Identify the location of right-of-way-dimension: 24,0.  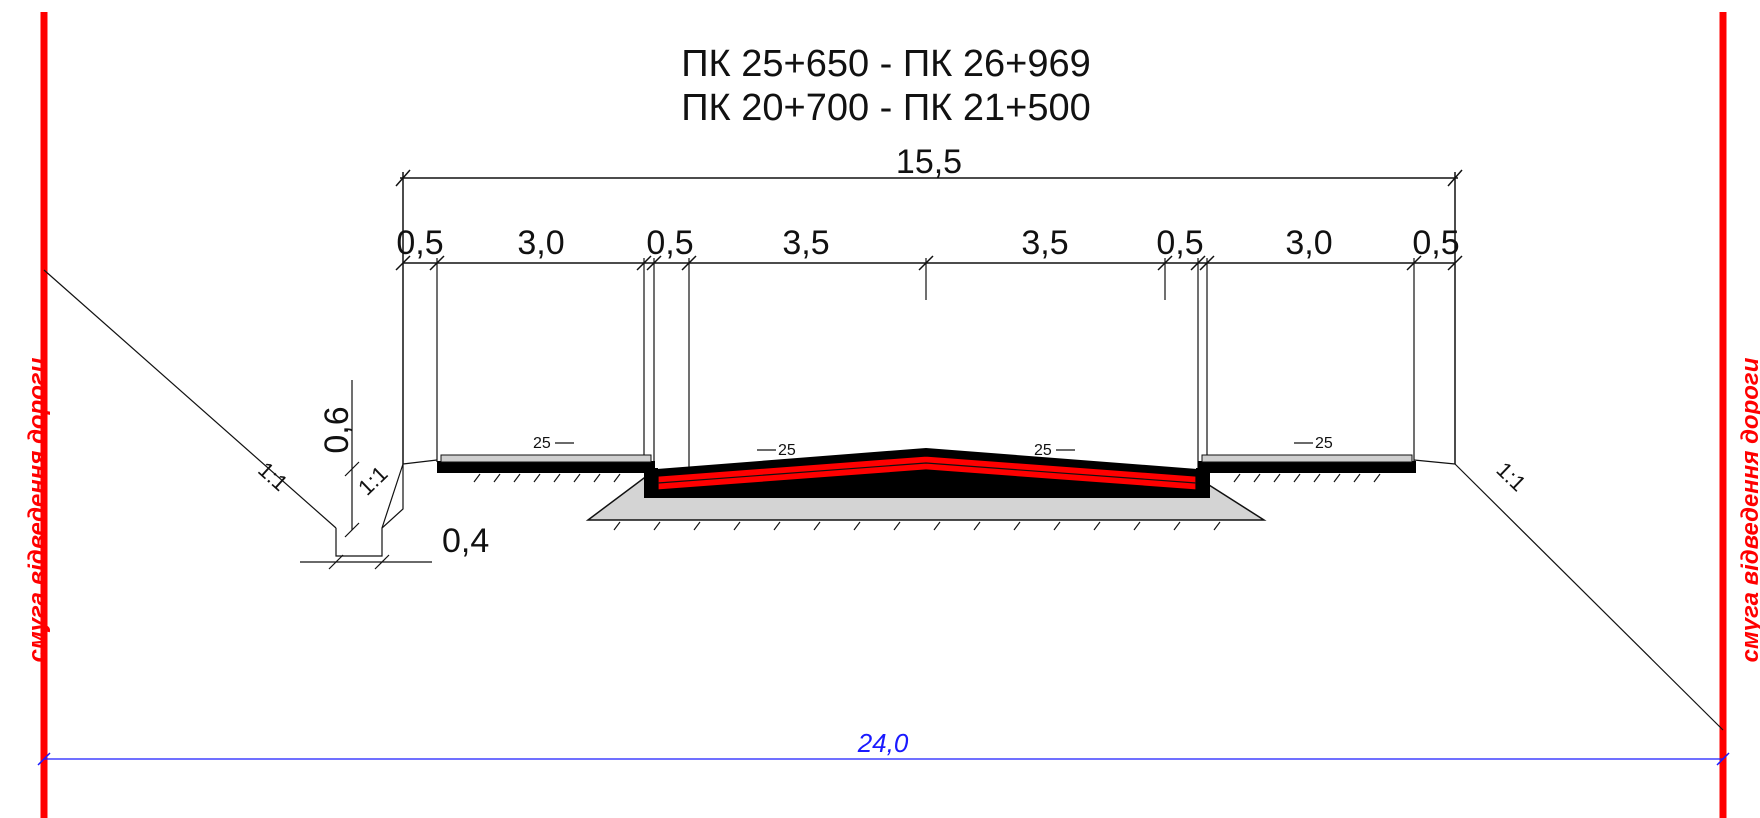
(883, 747).